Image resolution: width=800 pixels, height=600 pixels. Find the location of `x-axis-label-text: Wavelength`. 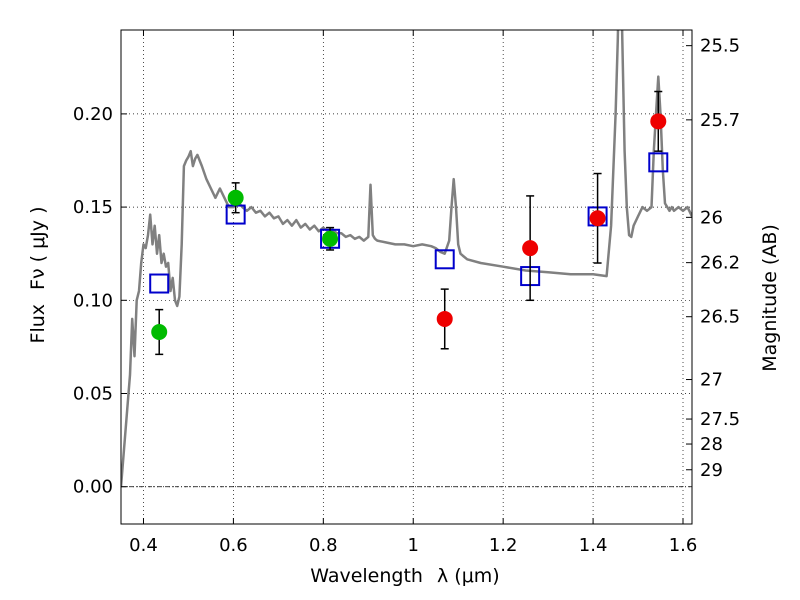

x-axis-label-text: Wavelength is located at coordinates (366, 576).